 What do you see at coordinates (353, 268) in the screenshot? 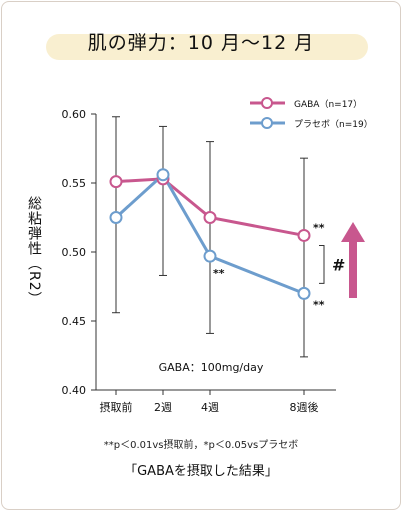
I see `increase-arrow-shaft` at bounding box center [353, 268].